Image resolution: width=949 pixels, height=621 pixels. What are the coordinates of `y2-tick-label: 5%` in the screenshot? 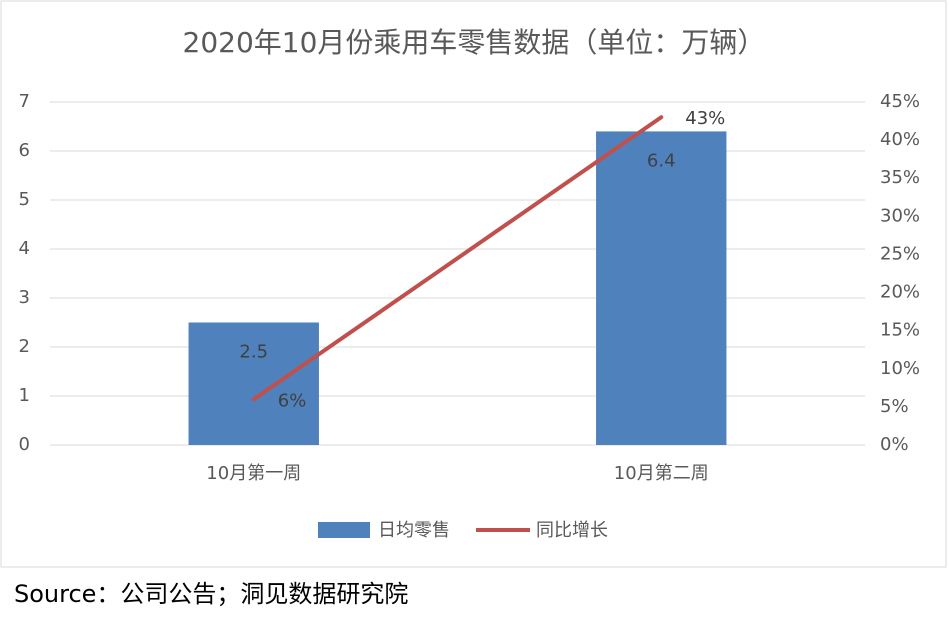 It's located at (894, 406).